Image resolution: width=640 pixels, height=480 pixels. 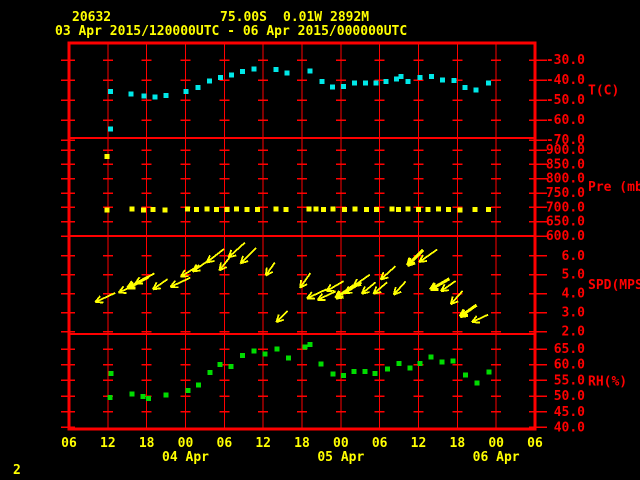 I want to click on y-tick-label: -50.0, so click(x=565, y=100).